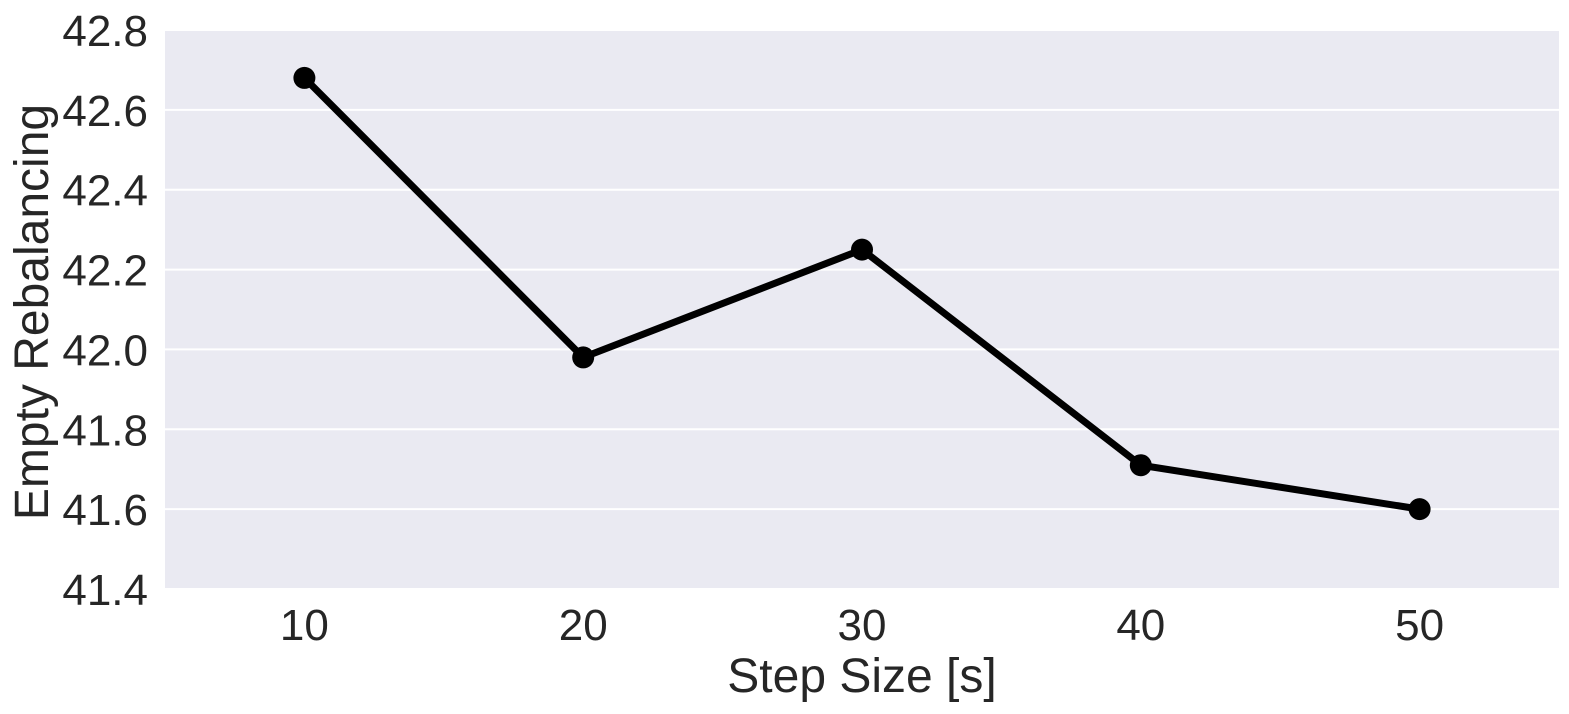  I want to click on y-tick-label: 41.6, so click(105, 510).